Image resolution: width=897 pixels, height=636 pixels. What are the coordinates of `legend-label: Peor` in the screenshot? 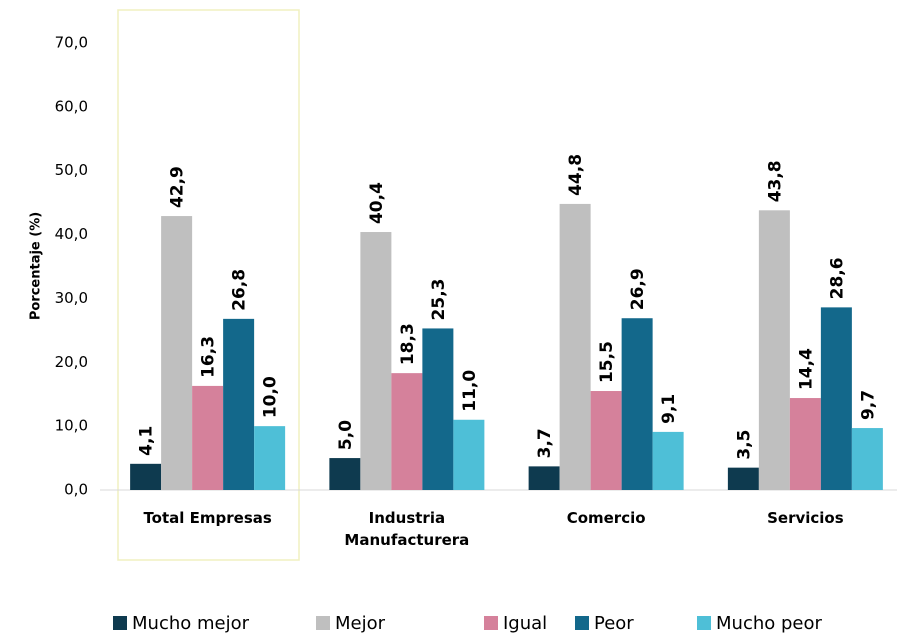 It's located at (614, 623).